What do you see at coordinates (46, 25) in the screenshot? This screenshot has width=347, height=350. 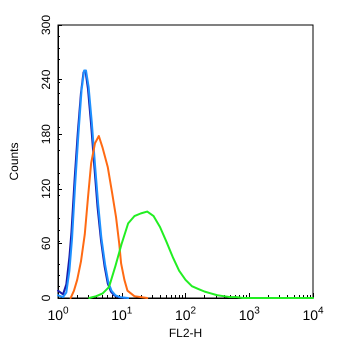 I see `y-tick-label: 300` at bounding box center [46, 25].